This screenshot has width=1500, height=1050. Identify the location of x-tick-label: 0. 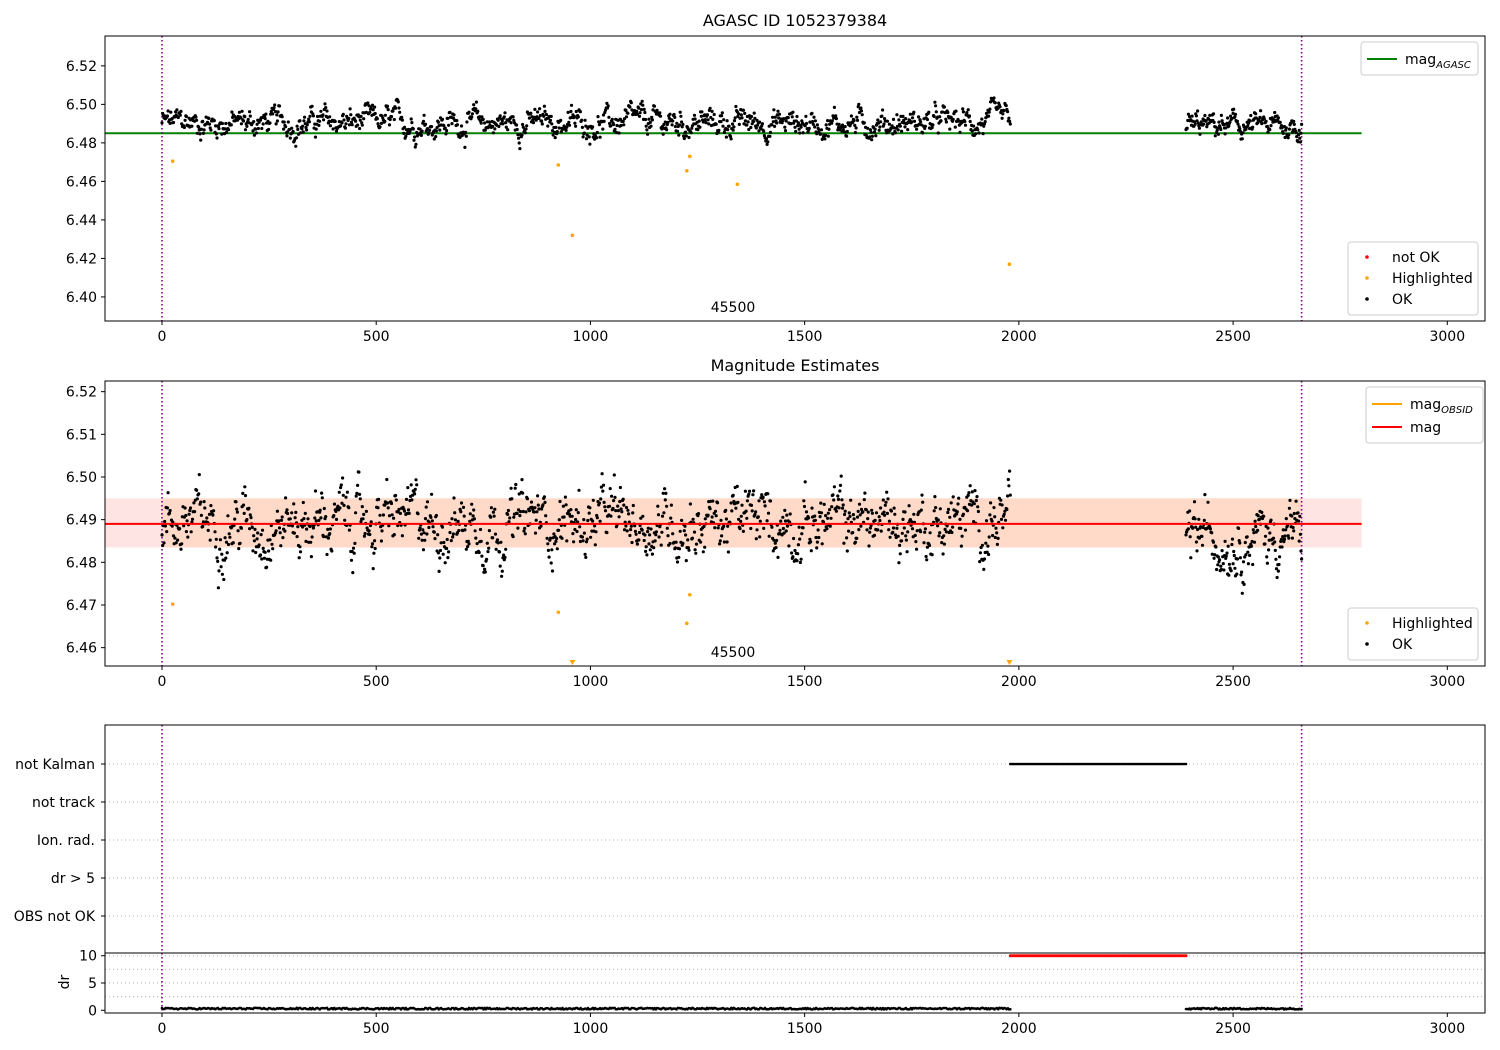
(162, 1029).